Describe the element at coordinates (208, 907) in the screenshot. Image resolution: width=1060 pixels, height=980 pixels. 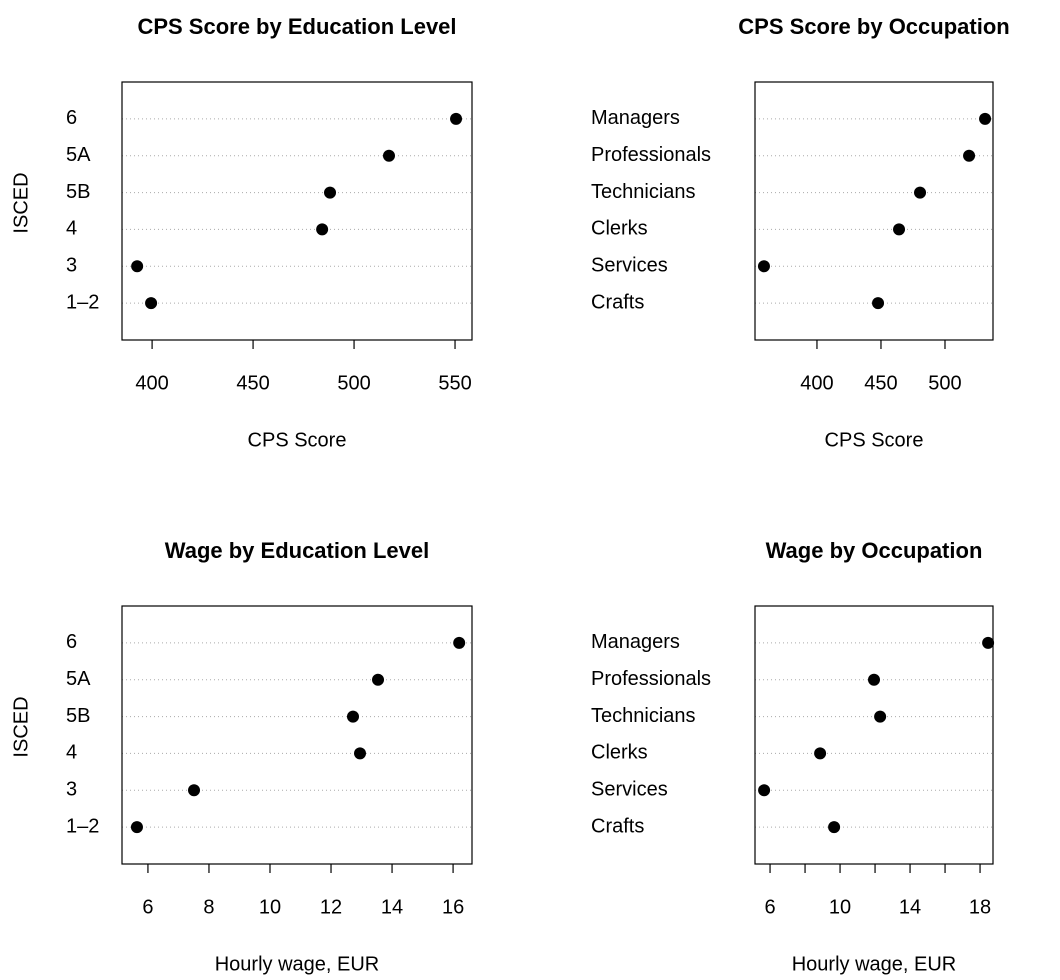
I see `x-tick-label: 8` at that location.